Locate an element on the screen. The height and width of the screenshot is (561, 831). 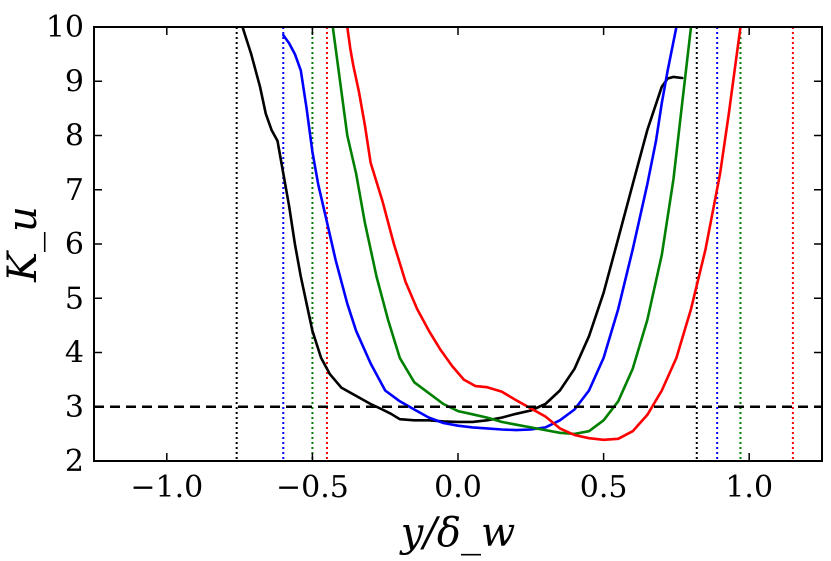
x-tick-label: −1.0 is located at coordinates (166, 487).